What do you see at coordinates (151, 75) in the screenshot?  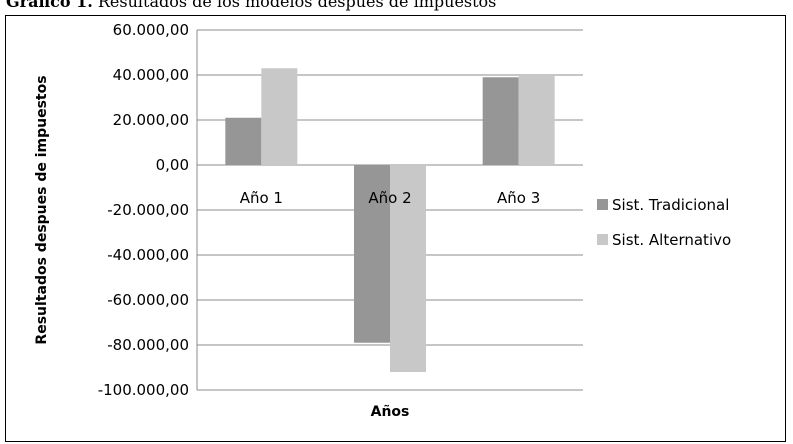 I see `y-tick-label: 40.000,00` at bounding box center [151, 75].